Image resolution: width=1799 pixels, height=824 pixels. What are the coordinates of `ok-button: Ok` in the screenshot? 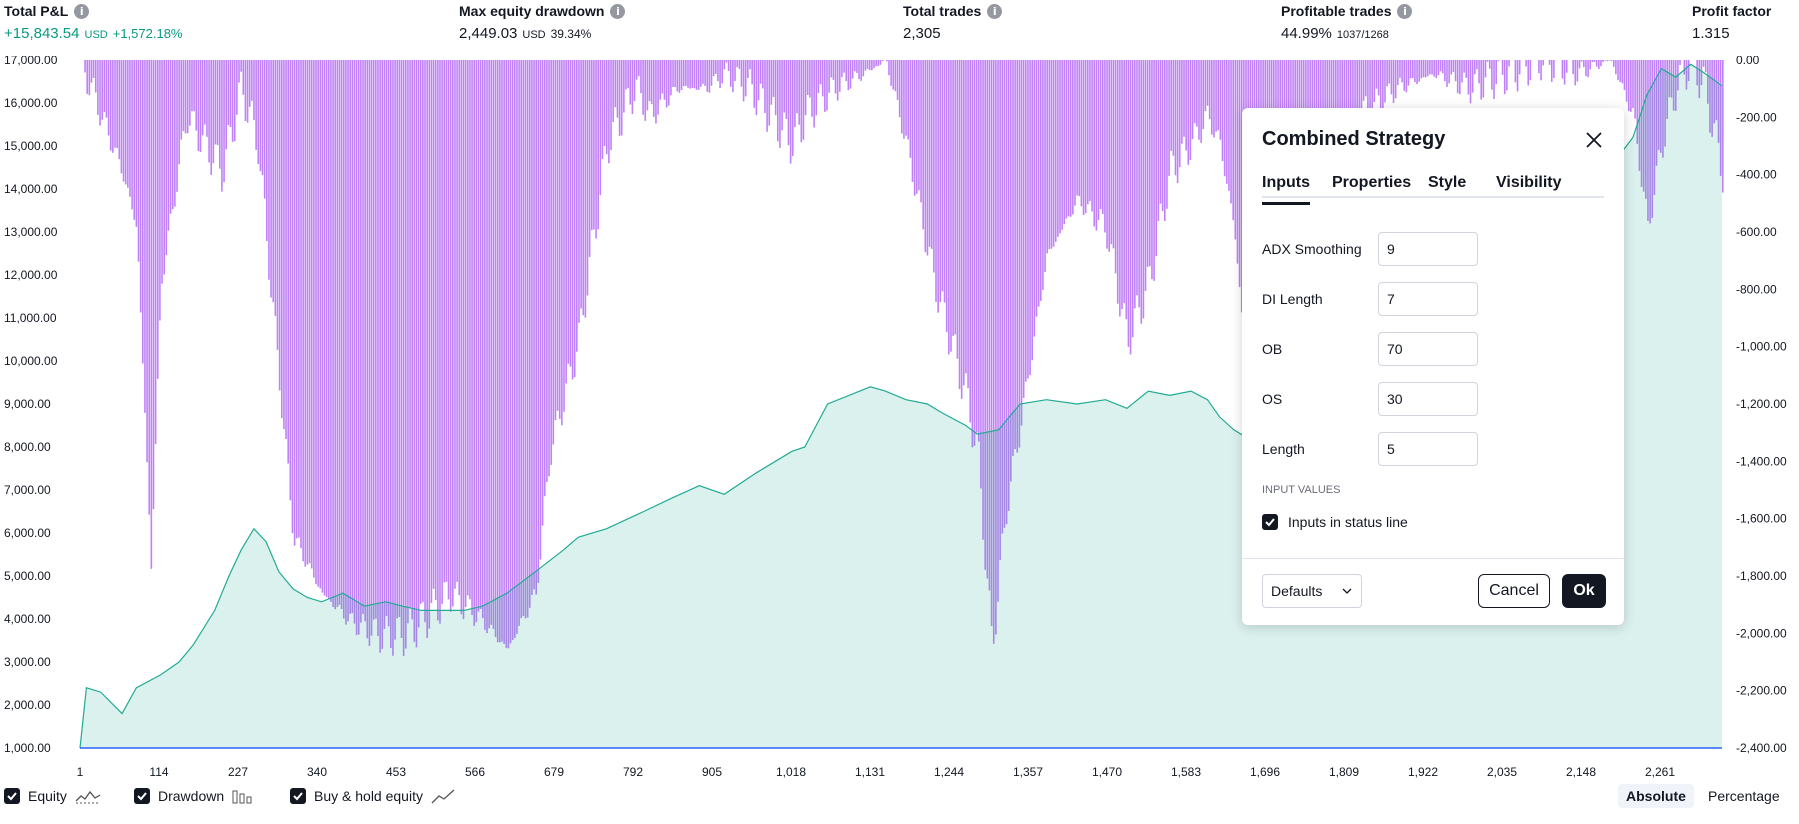 It's located at (1584, 591).